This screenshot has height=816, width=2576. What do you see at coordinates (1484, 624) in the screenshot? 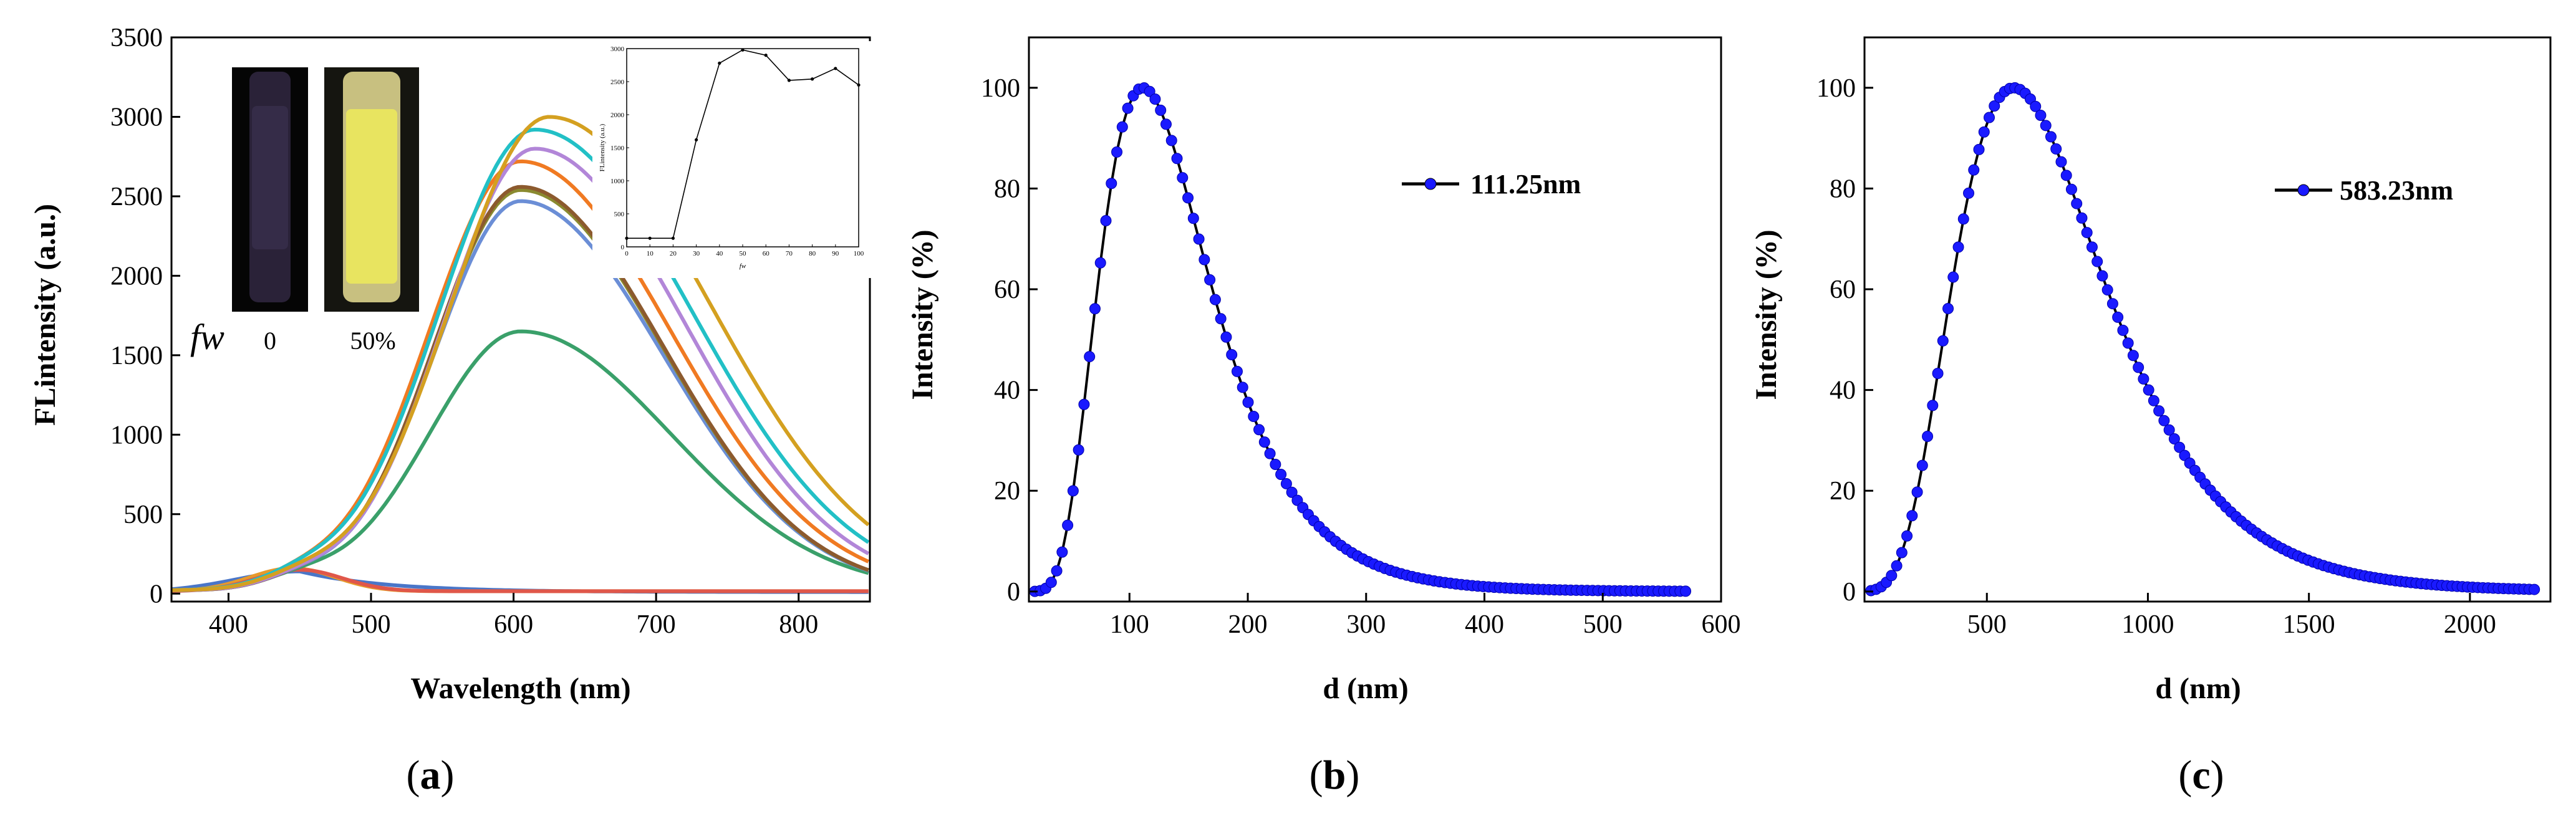
I see `panel-b-xtick-label: 400` at bounding box center [1484, 624].